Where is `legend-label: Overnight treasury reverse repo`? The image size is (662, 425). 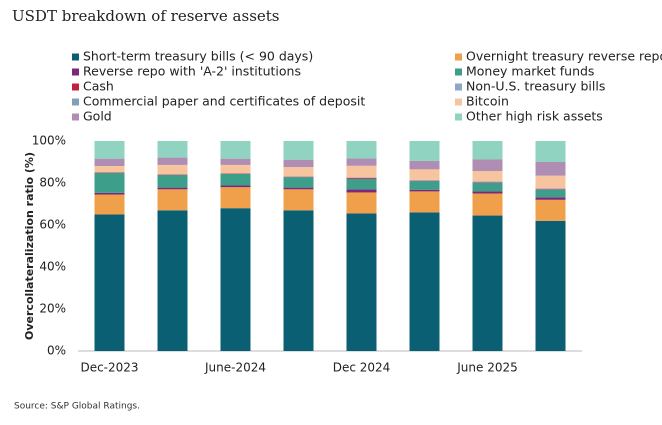
legend-label: Overnight treasury reverse repo is located at coordinates (564, 56).